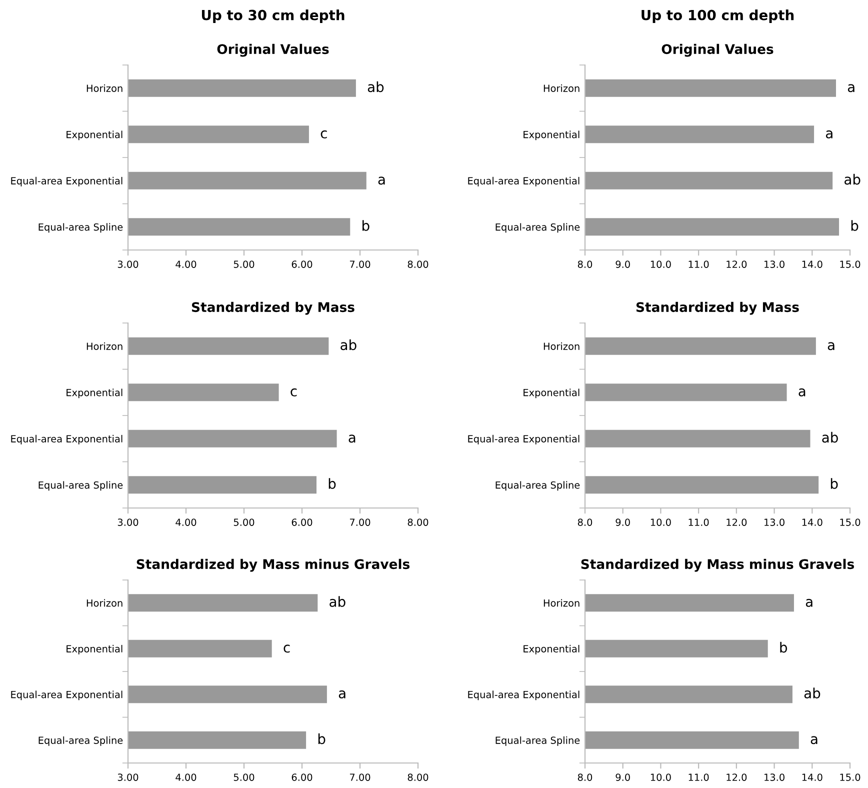  What do you see at coordinates (718, 16) in the screenshot?
I see `text: Up to 100 cm depth` at bounding box center [718, 16].